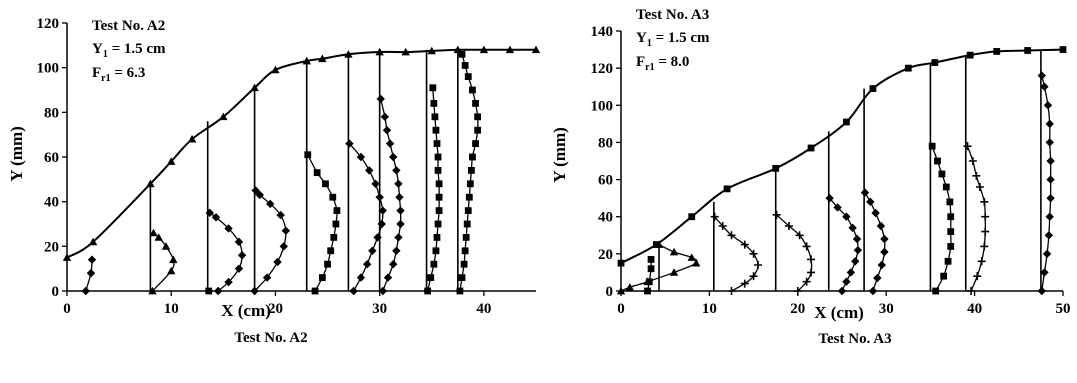 Image resolution: width=1077 pixels, height=383 pixels. I want to click on annotation-test-label: Test No. A3, so click(672, 15).